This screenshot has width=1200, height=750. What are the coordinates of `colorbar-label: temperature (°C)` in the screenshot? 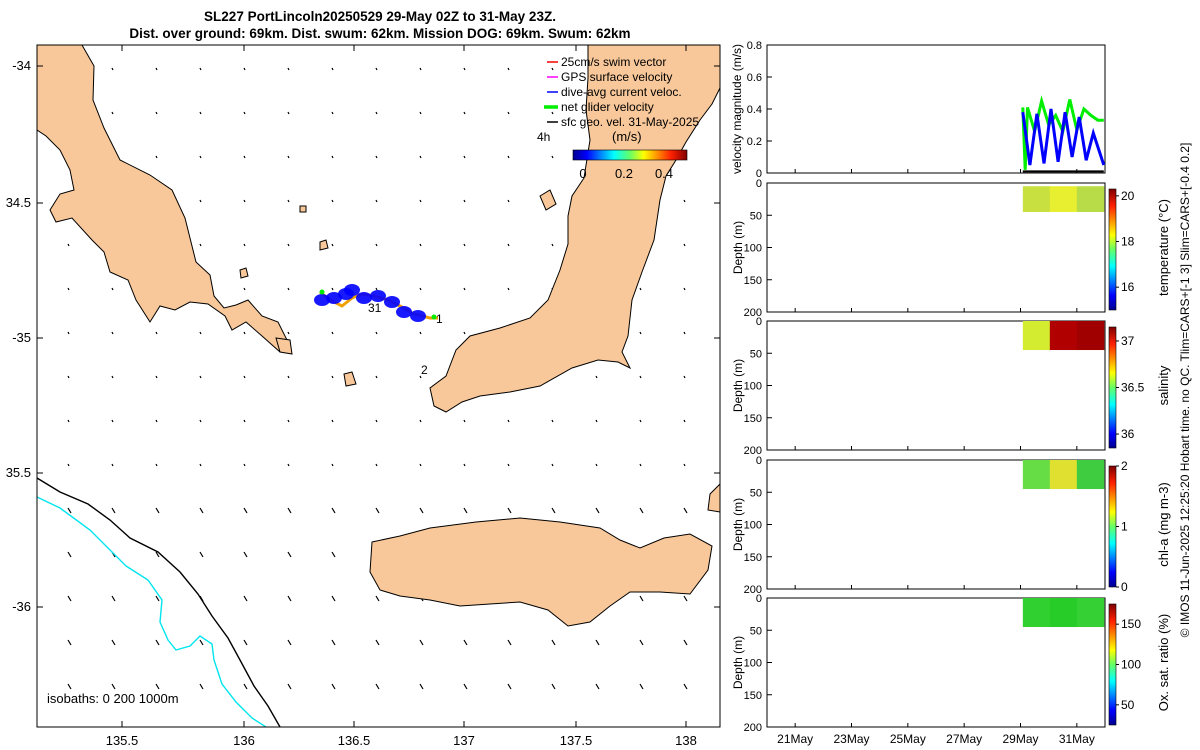 It's located at (1163, 247).